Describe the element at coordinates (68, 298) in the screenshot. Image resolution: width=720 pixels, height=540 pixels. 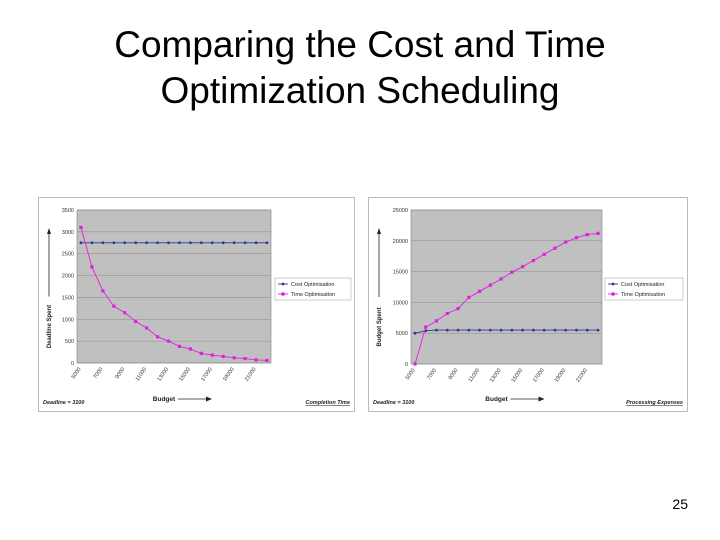
I see `y-tick-label: 1500` at that location.